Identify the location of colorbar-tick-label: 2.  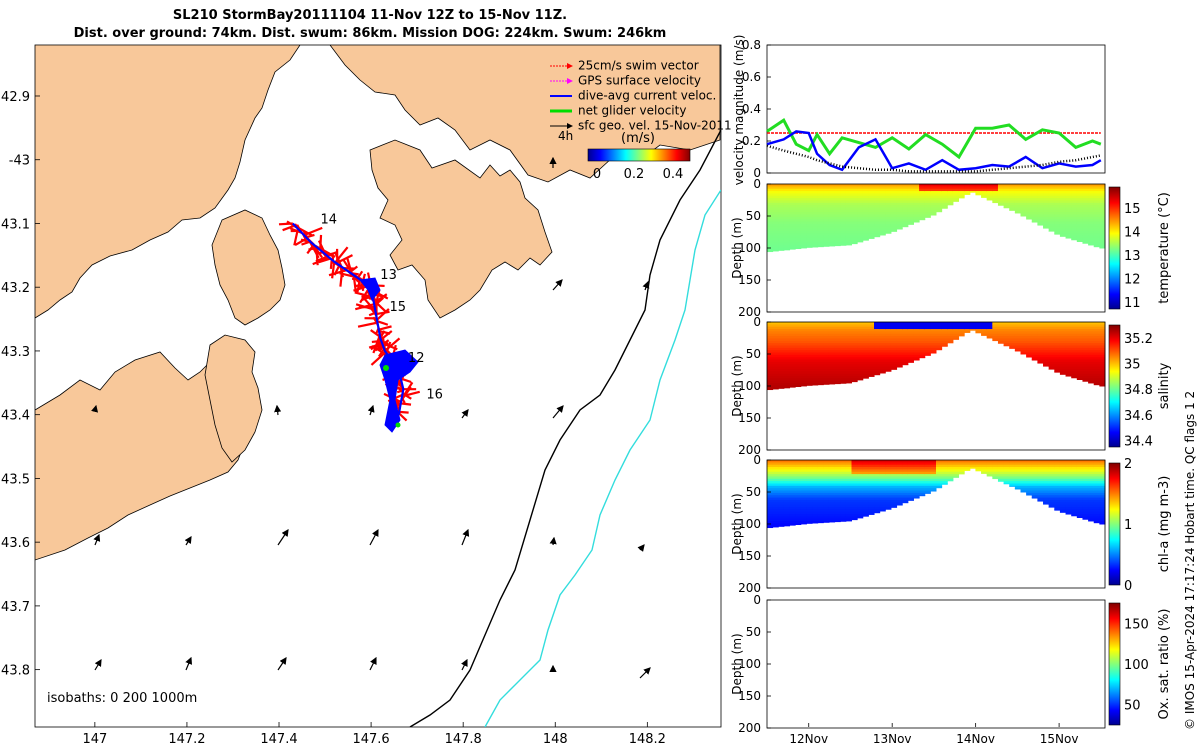
(1128, 464).